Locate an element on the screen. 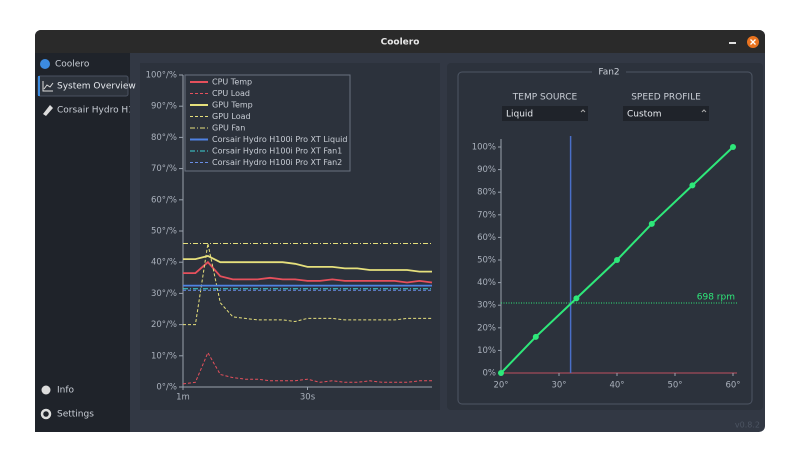 The width and height of the screenshot is (800, 468). y-tick-label: 50% is located at coordinates (486, 261).